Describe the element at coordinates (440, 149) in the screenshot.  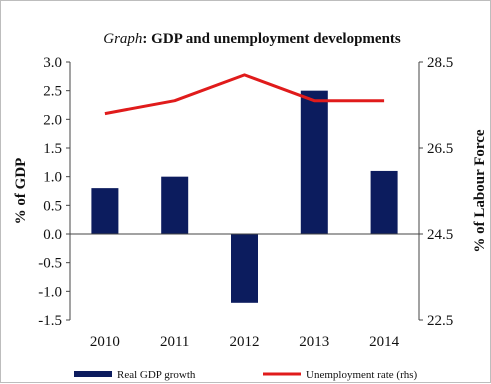
I see `y2-tick-label: 26.5` at that location.